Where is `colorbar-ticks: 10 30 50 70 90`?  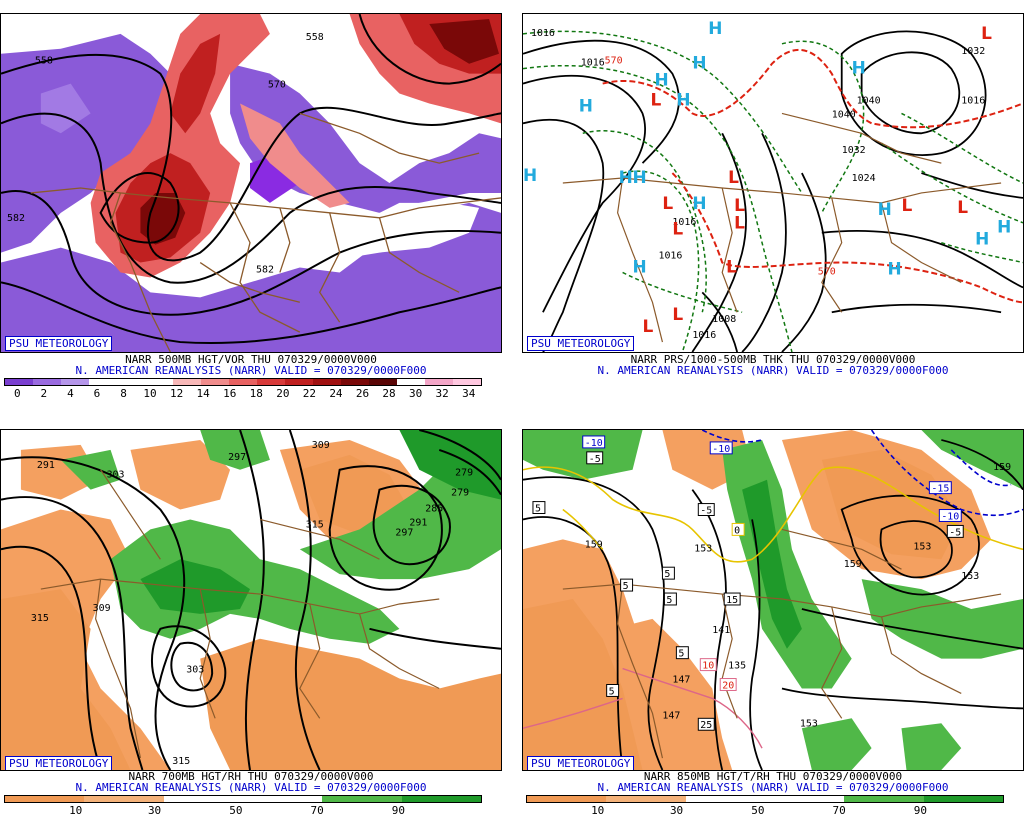 colorbar-ticks: 10 30 50 70 90 is located at coordinates (765, 811).